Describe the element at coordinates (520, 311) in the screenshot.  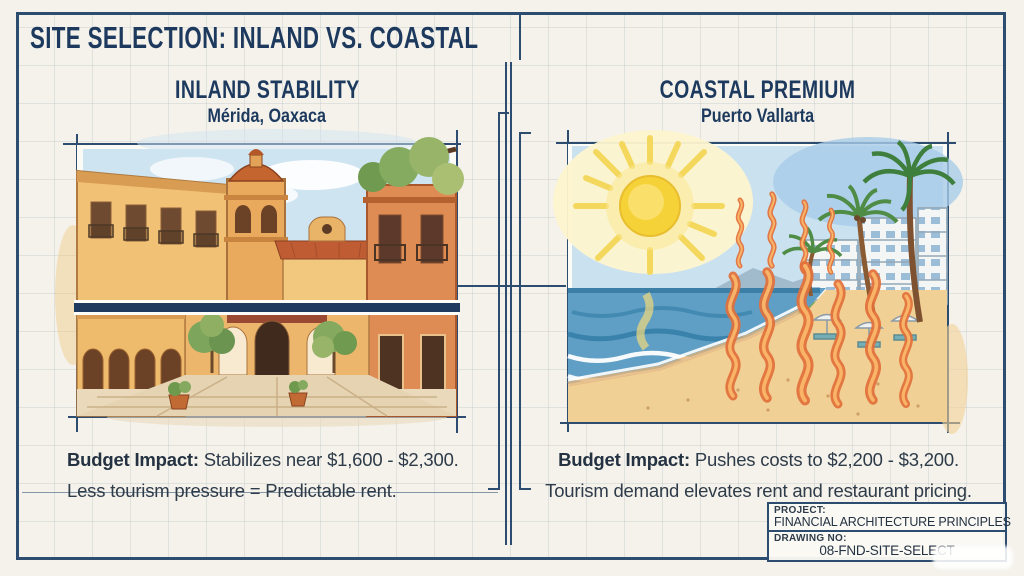
I see `divider-bracket-right` at that location.